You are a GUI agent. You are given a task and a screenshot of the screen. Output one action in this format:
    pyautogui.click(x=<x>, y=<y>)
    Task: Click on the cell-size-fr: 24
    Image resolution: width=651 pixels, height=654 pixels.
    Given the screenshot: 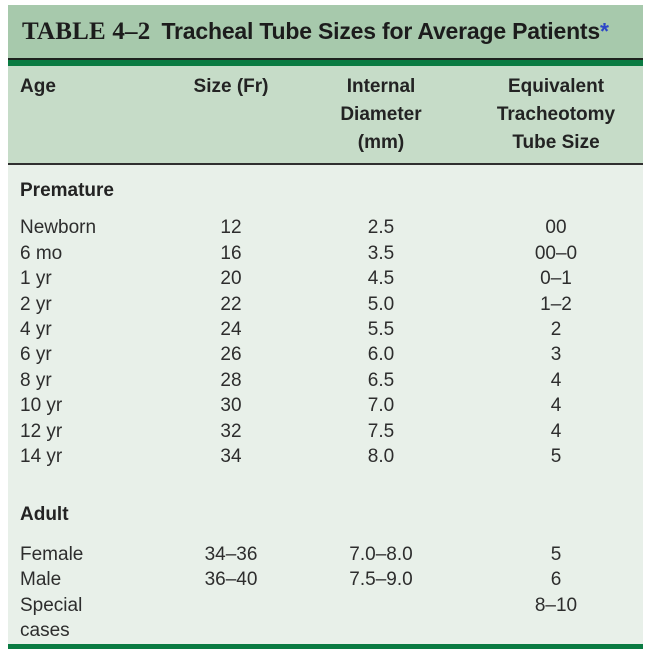 What is the action you would take?
    pyautogui.click(x=231, y=330)
    